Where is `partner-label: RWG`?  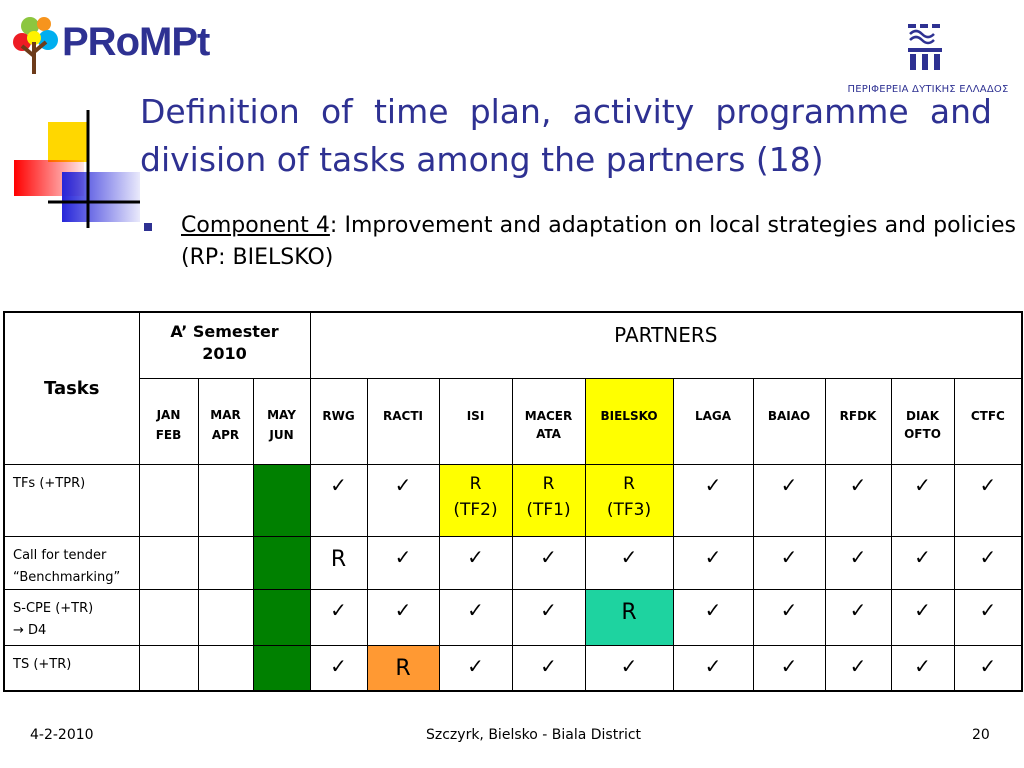
partner-label: RWG is located at coordinates (338, 415).